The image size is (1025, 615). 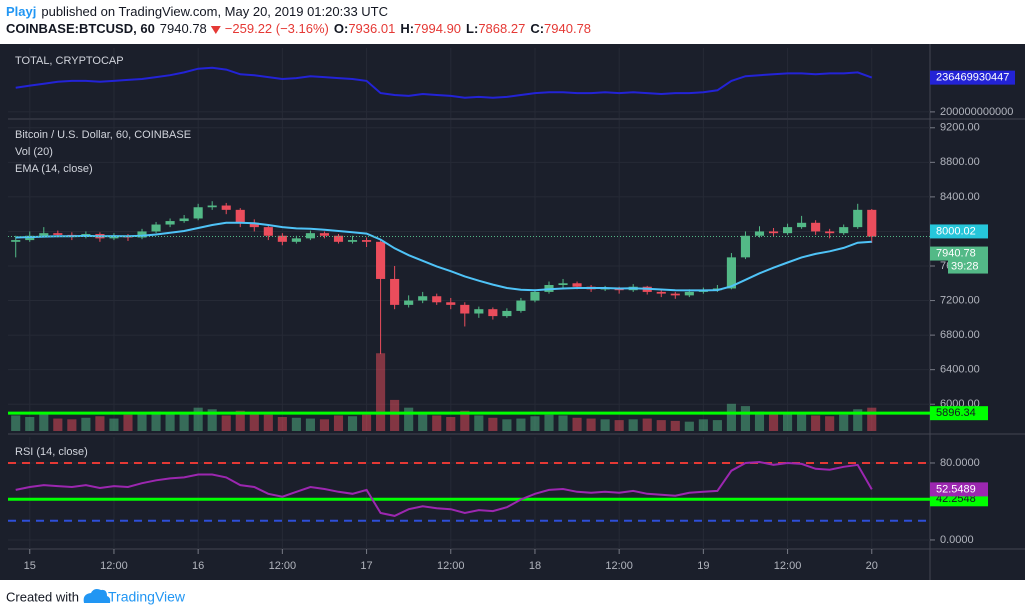 What do you see at coordinates (147, 597) in the screenshot?
I see `brand: TradingView` at bounding box center [147, 597].